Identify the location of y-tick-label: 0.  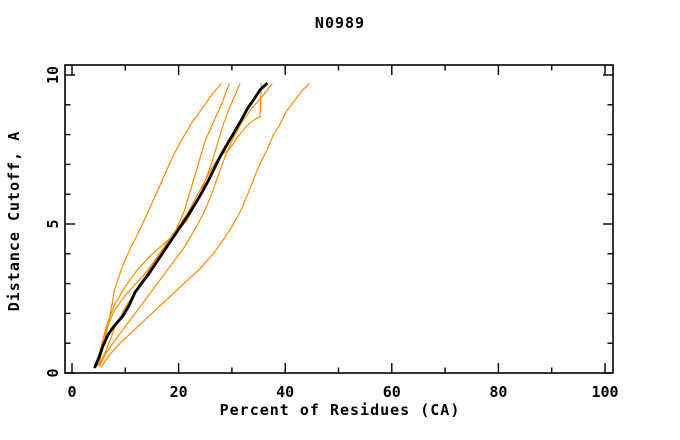
(53, 372).